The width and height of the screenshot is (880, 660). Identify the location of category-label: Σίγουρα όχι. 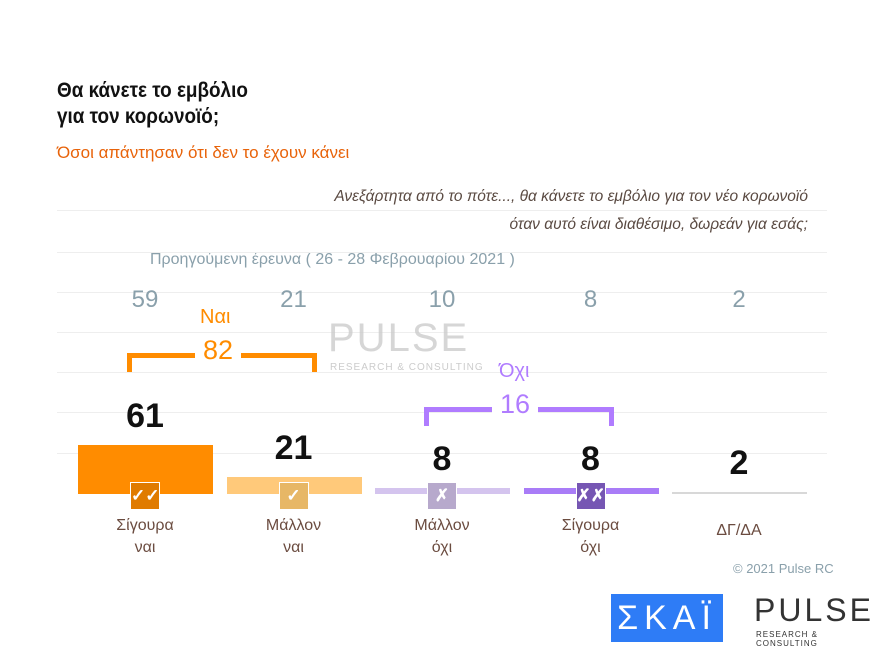
(591, 537).